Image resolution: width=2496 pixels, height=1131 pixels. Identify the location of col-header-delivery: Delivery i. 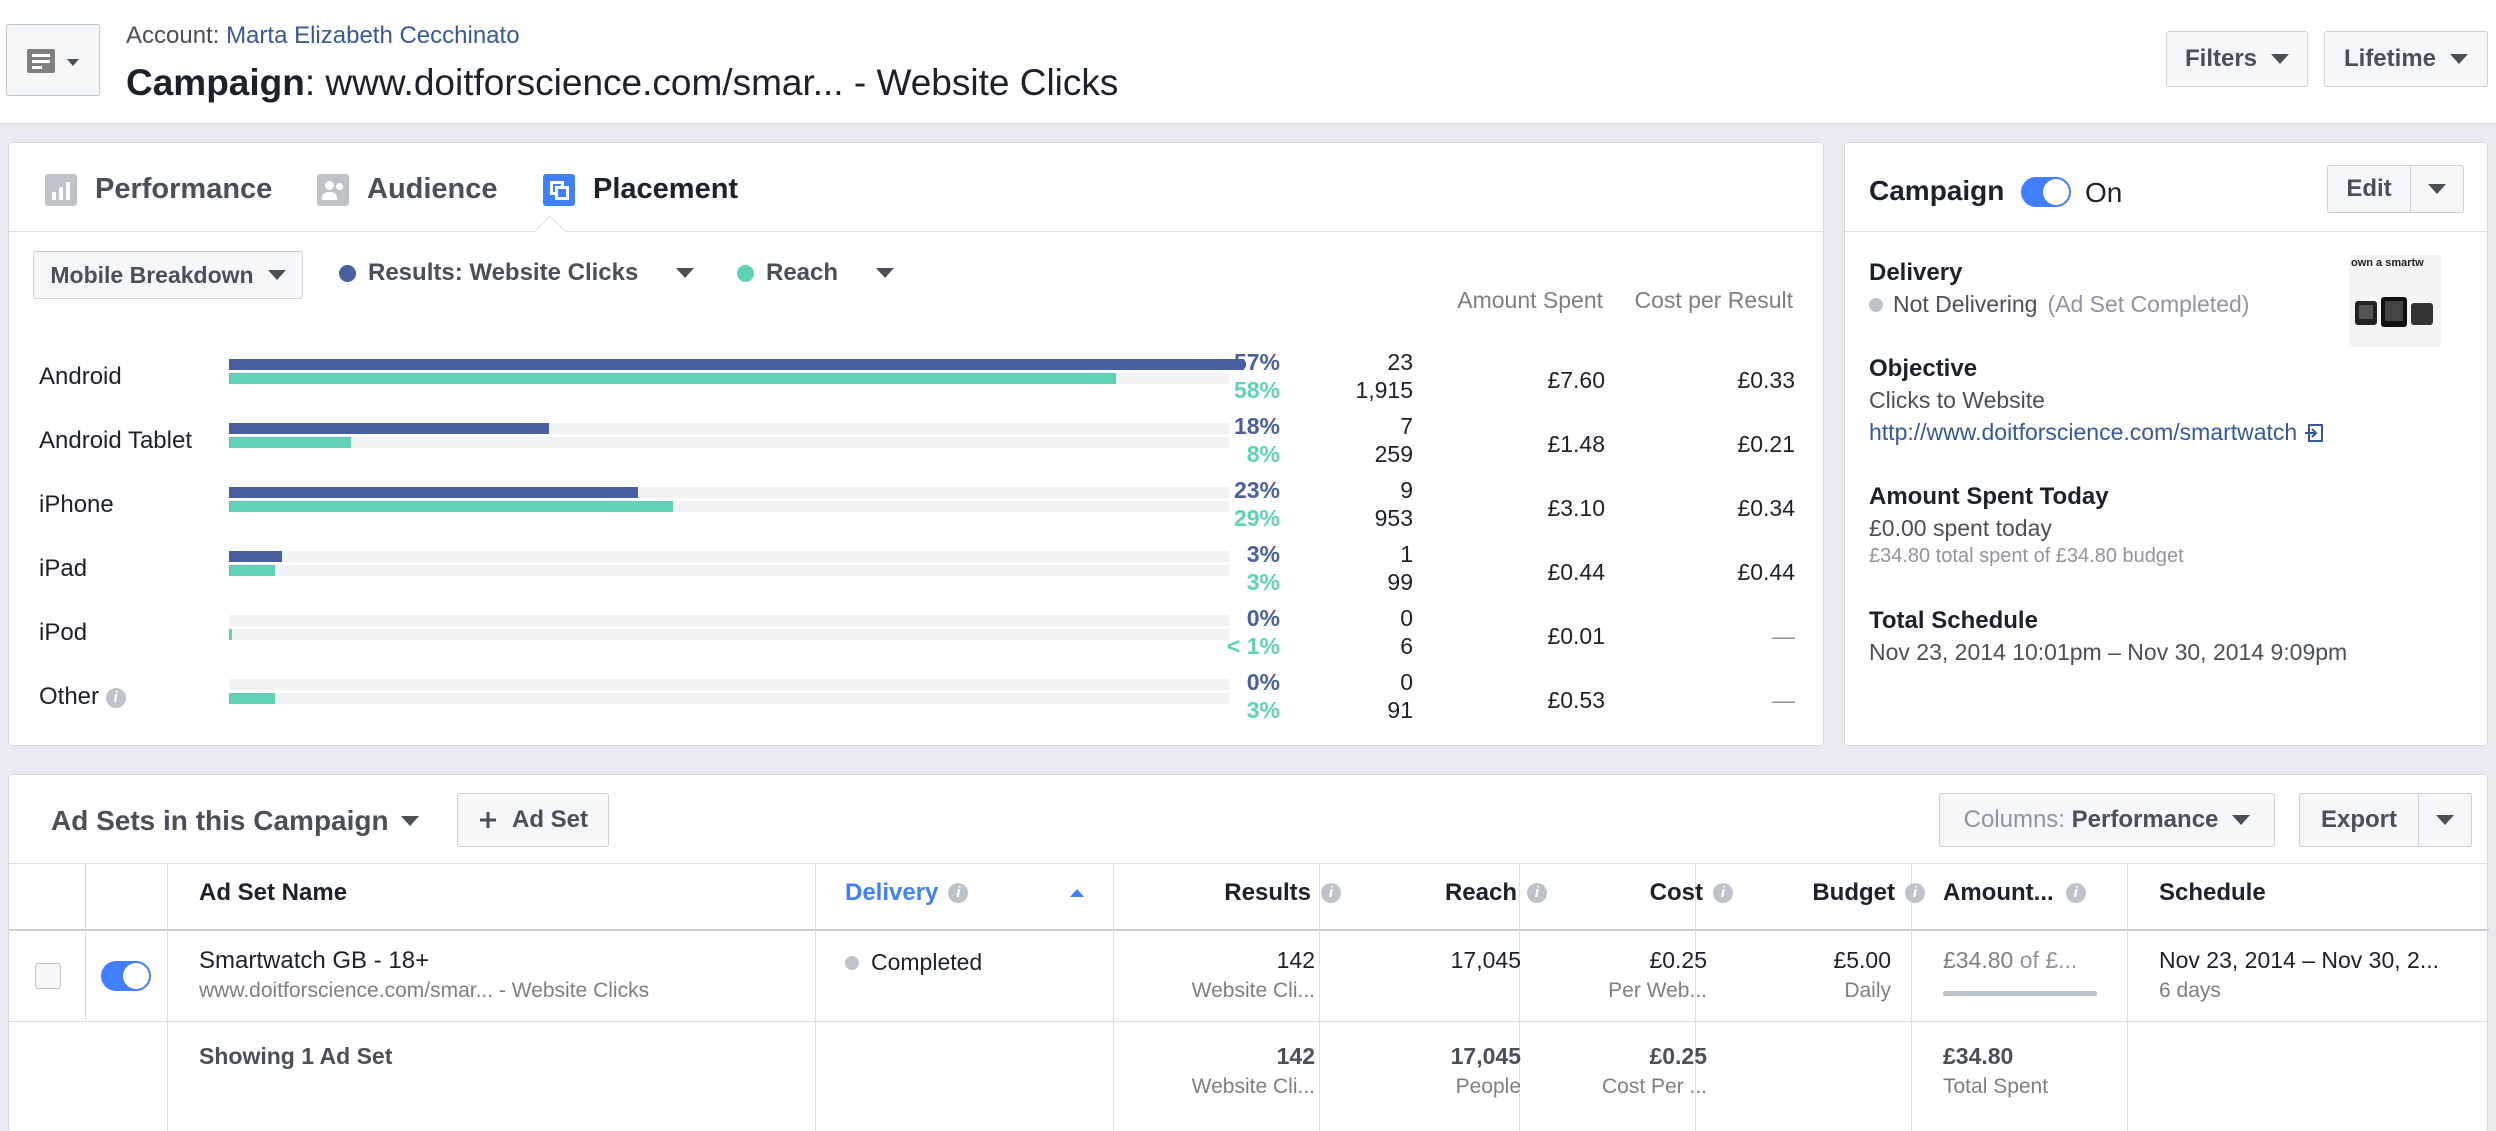
(965, 893).